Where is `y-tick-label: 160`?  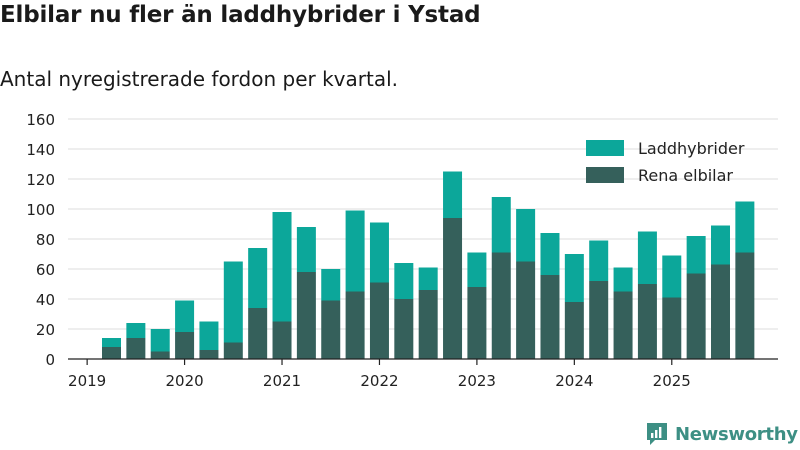 y-tick-label: 160 is located at coordinates (40, 120).